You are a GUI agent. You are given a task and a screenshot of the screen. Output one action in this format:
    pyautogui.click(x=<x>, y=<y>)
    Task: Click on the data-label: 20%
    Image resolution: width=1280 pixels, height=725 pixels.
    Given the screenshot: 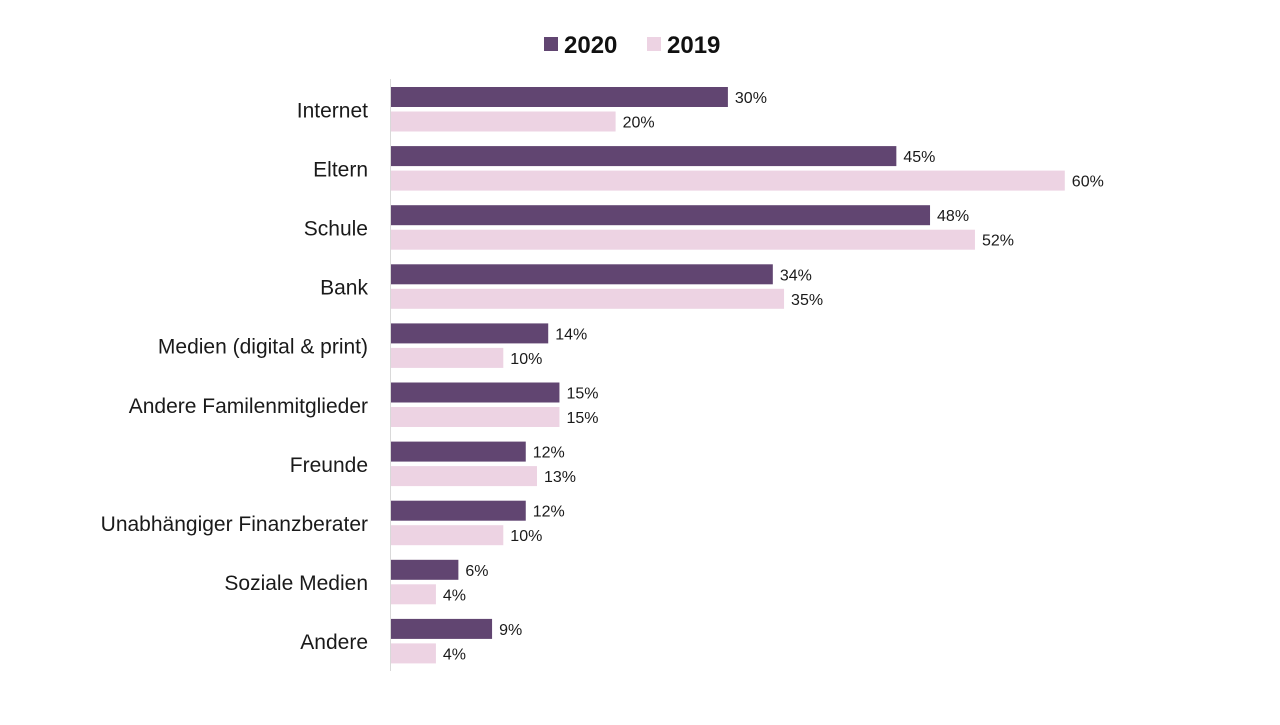 What is the action you would take?
    pyautogui.click(x=639, y=123)
    